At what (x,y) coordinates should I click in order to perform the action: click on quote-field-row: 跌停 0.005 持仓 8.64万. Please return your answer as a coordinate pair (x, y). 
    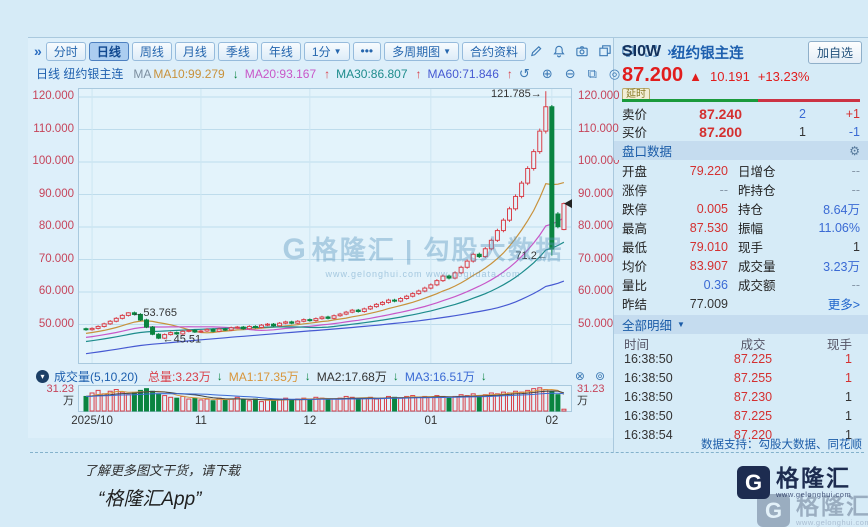
    Looking at the image, I should click on (741, 208).